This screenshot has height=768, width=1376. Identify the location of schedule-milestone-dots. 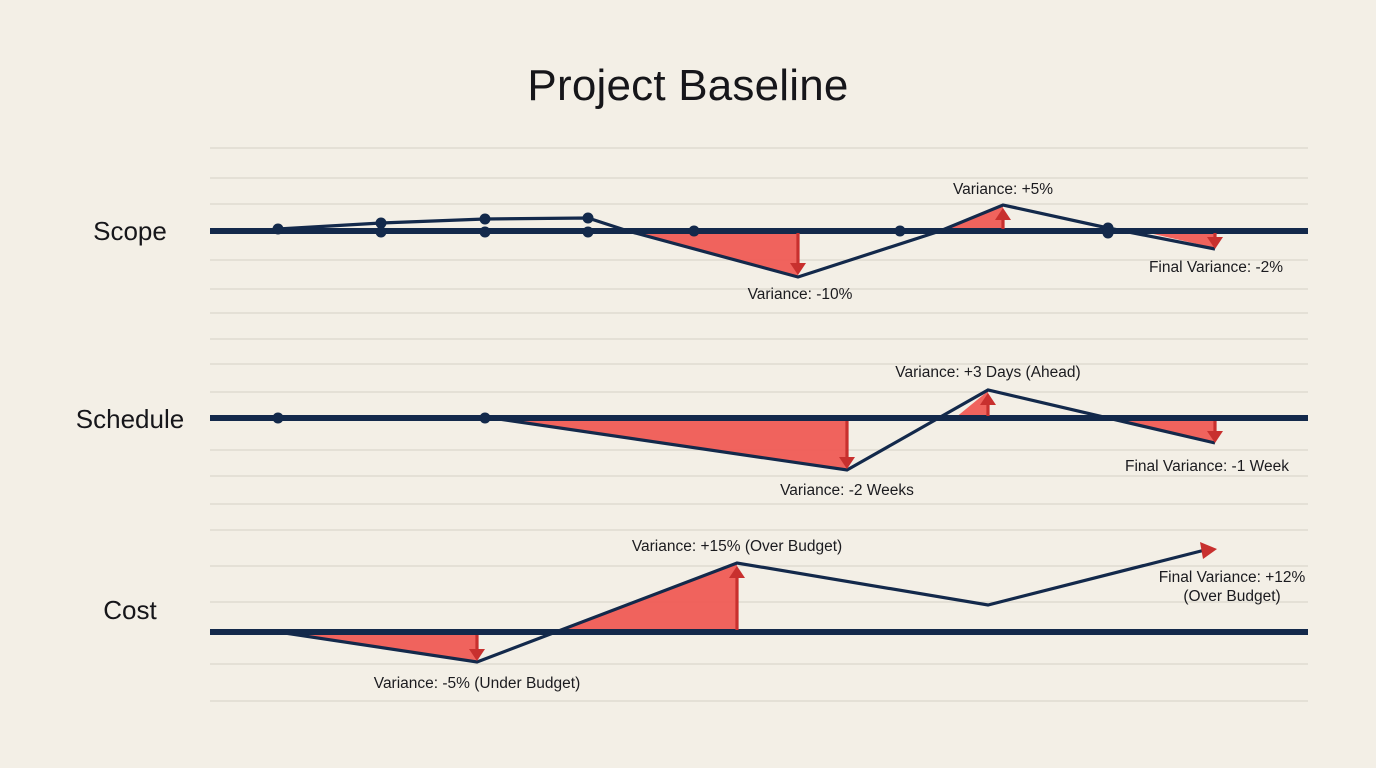
(381, 418).